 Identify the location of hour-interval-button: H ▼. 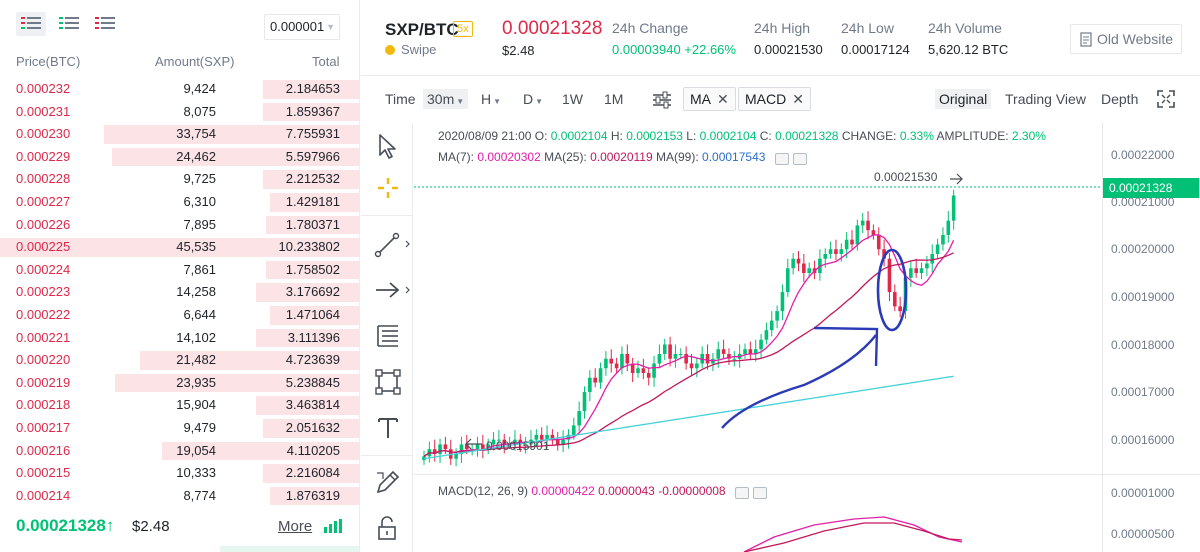
(491, 99).